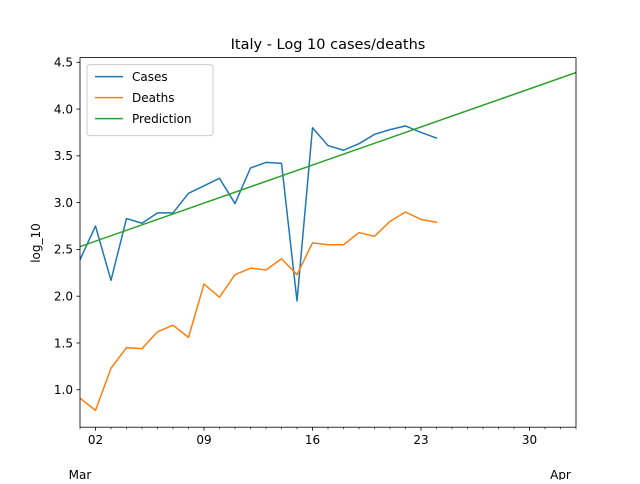  Describe the element at coordinates (63, 156) in the screenshot. I see `y-tick-label: 3.5` at that location.